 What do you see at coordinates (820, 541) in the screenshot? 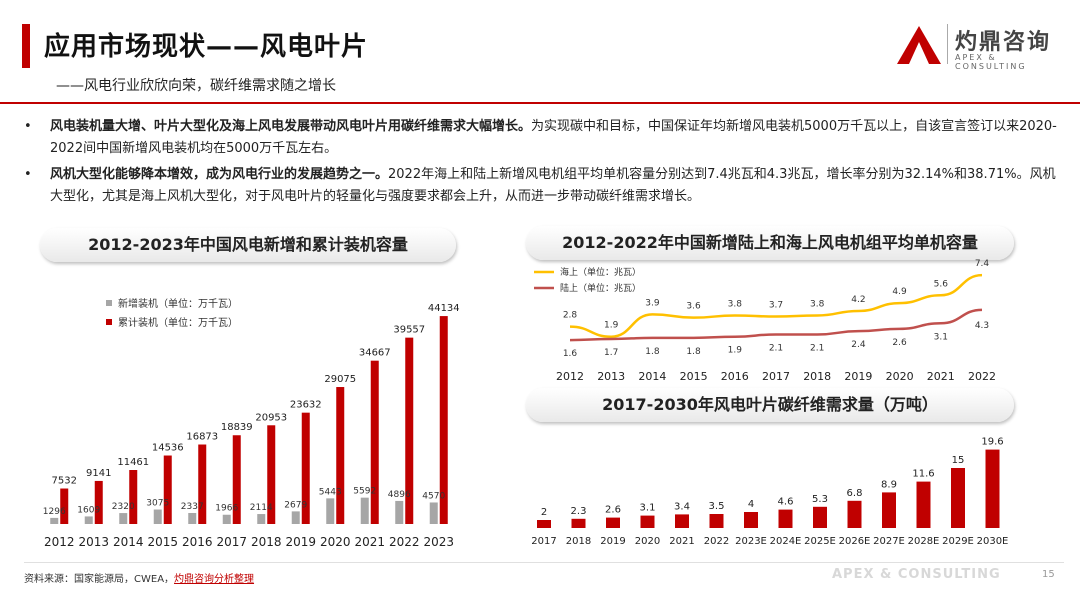
I see `xtick-2025E: 2025E` at bounding box center [820, 541].